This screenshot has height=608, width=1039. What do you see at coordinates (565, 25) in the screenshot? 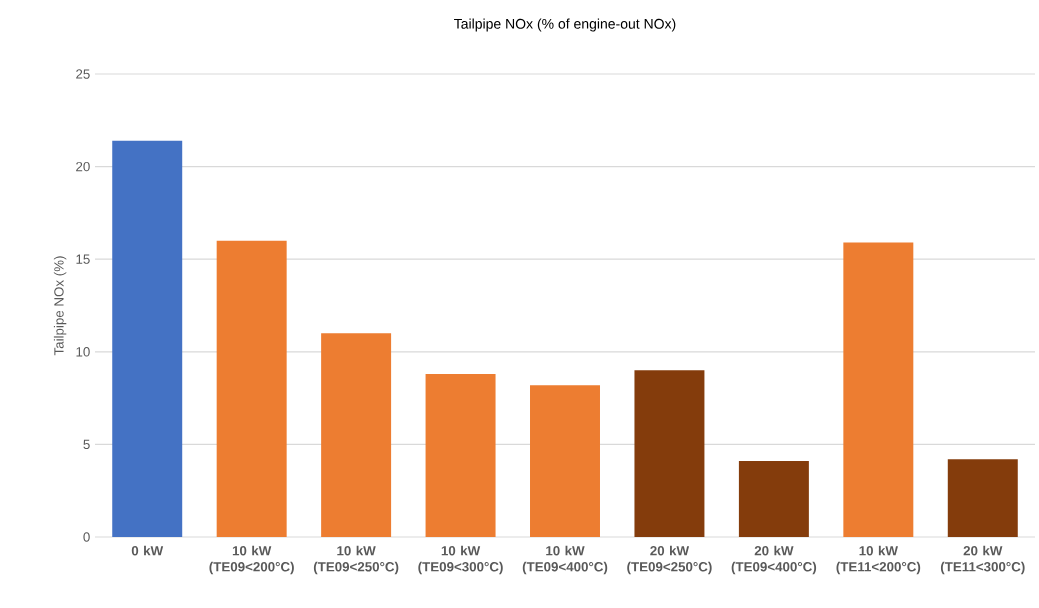
I see `chart-title: Tailpipe NOx (% of engine-out NOx)` at bounding box center [565, 25].